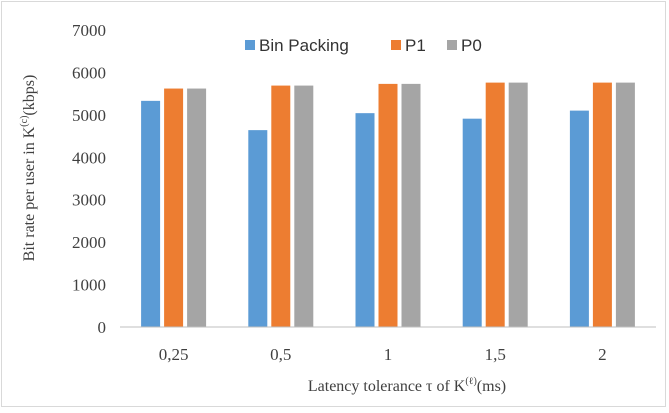 This screenshot has height=413, width=669. Describe the element at coordinates (602, 354) in the screenshot. I see `x-tick-label: 2` at that location.